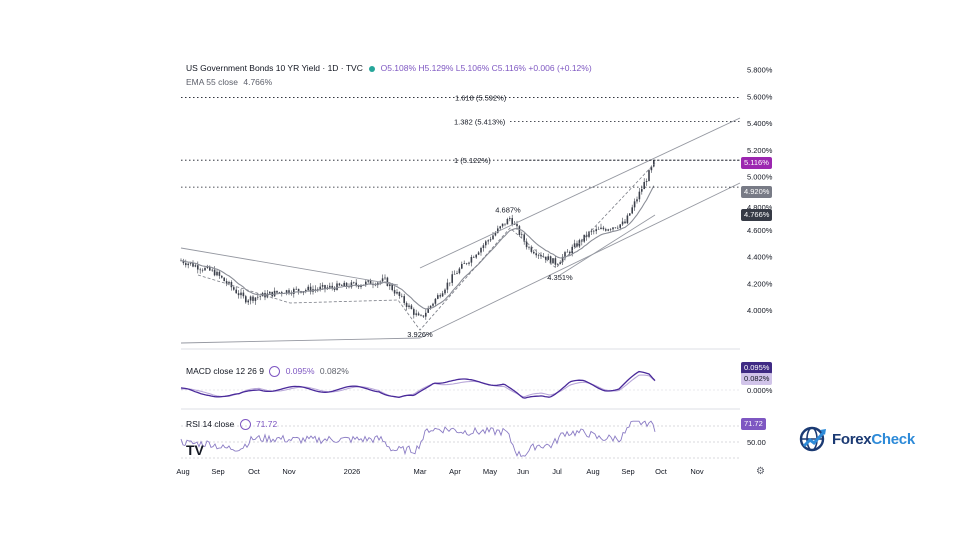 The width and height of the screenshot is (960, 540). Describe the element at coordinates (852, 439) in the screenshot. I see `brand-part-a: Forex` at that location.